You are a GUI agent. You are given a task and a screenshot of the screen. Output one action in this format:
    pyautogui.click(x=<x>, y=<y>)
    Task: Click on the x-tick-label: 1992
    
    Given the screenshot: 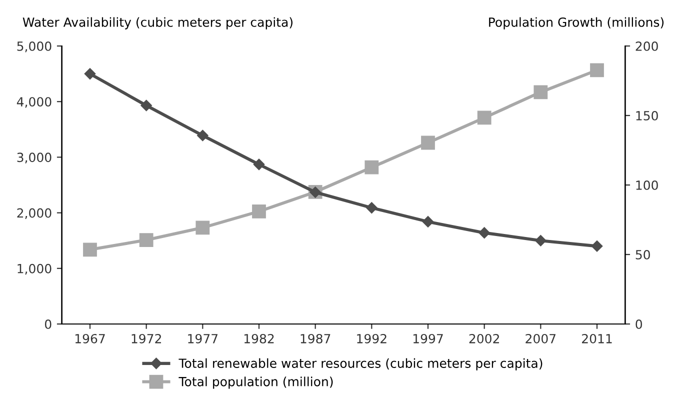 What is the action you would take?
    pyautogui.click(x=371, y=339)
    